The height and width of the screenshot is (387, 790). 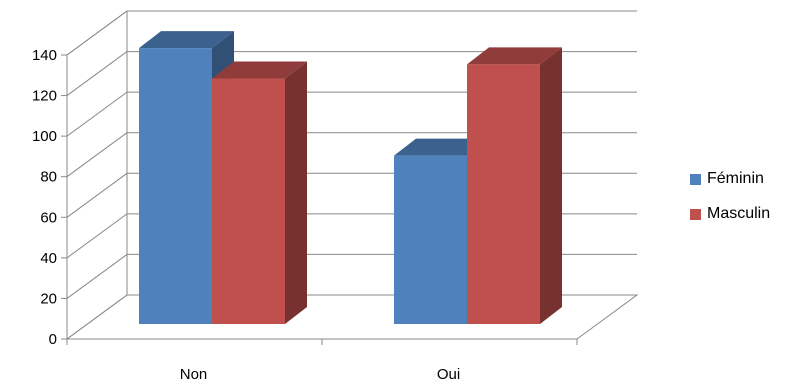 What do you see at coordinates (739, 213) in the screenshot?
I see `legend-label-masculin: Masculin` at bounding box center [739, 213].